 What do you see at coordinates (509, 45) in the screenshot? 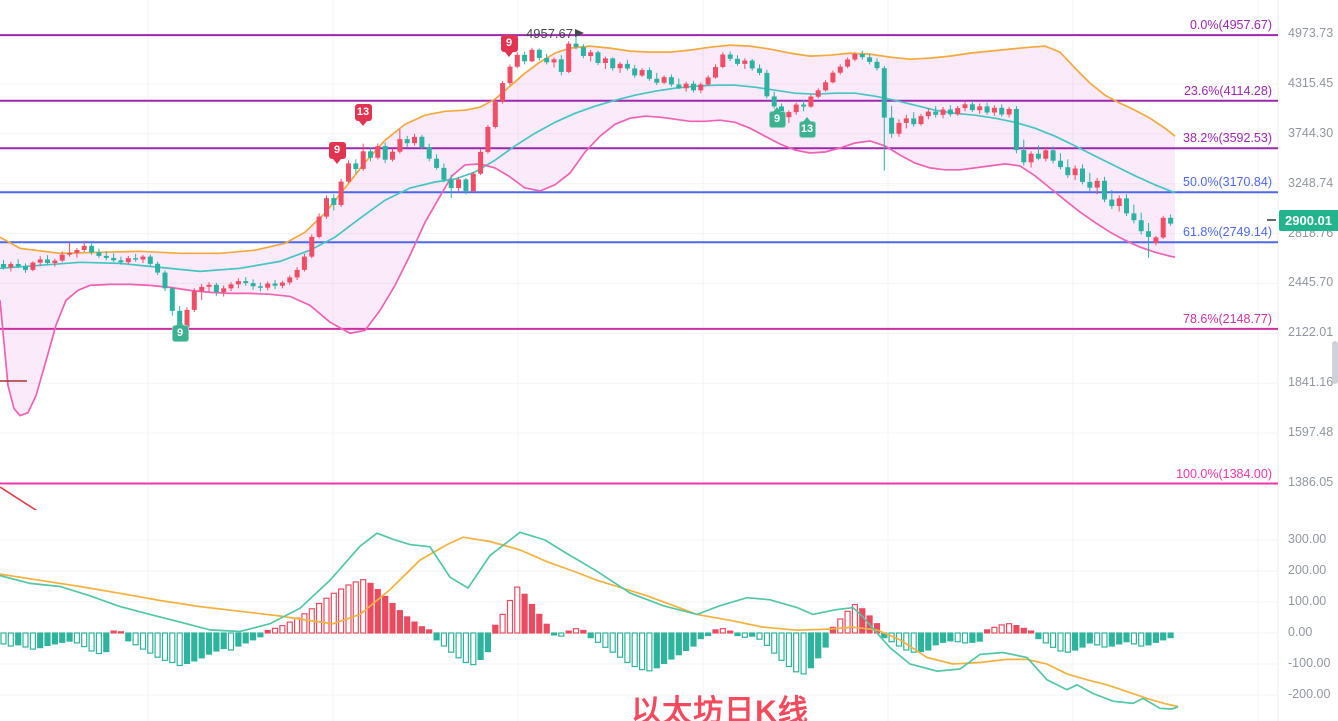
I see `td-marker-red-9: 9` at bounding box center [509, 45].